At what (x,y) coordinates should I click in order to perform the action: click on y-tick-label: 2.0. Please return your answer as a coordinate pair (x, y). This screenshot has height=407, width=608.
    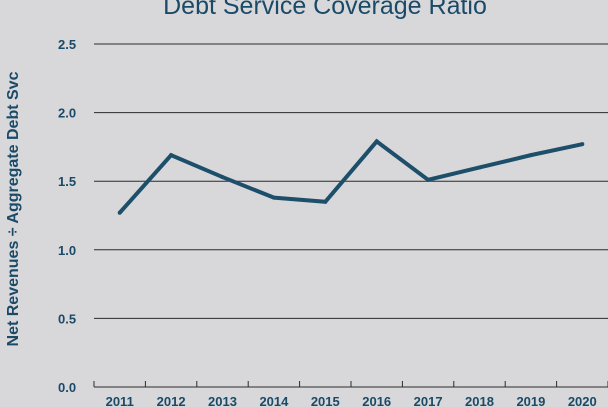
    Looking at the image, I should click on (67, 113).